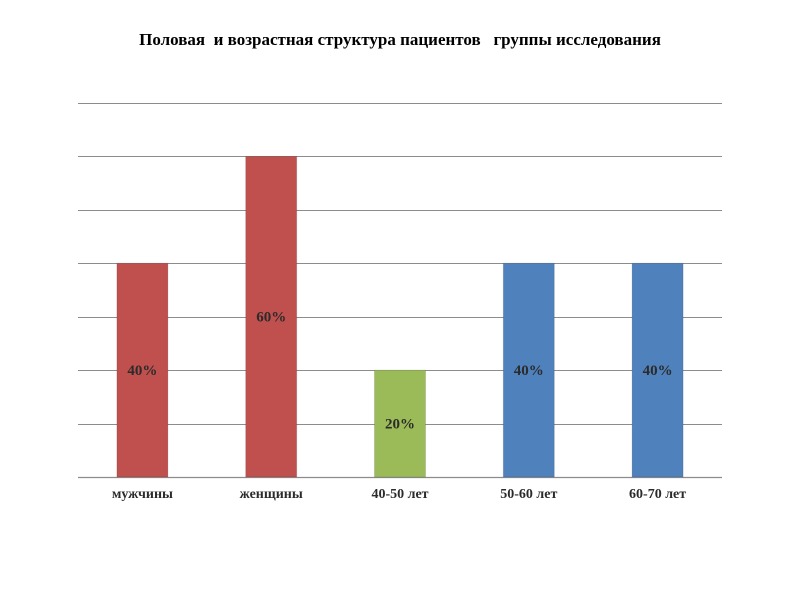 This screenshot has width=800, height=600. I want to click on data-label-4: 40%, so click(658, 371).